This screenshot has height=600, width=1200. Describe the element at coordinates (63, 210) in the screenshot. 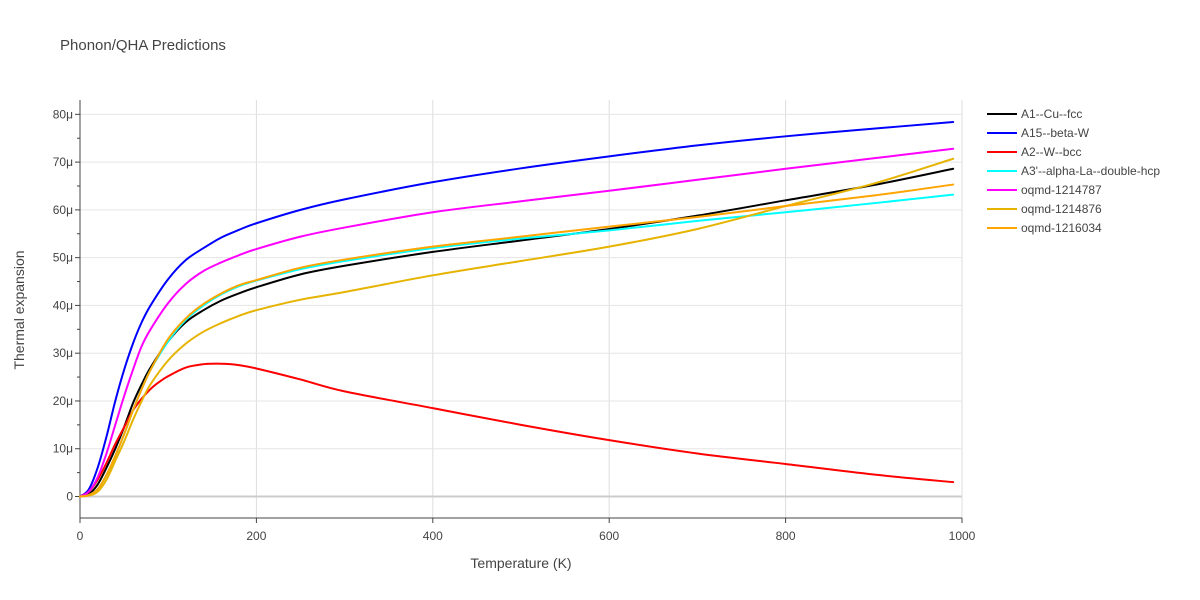

I see `y-tick-label: 60μ` at that location.